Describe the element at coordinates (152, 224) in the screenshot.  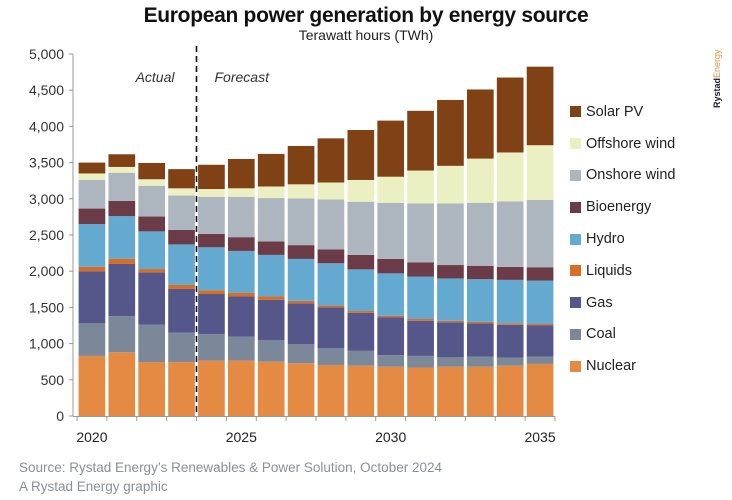
I see `bar-segment-bioenergy-2022` at that location.